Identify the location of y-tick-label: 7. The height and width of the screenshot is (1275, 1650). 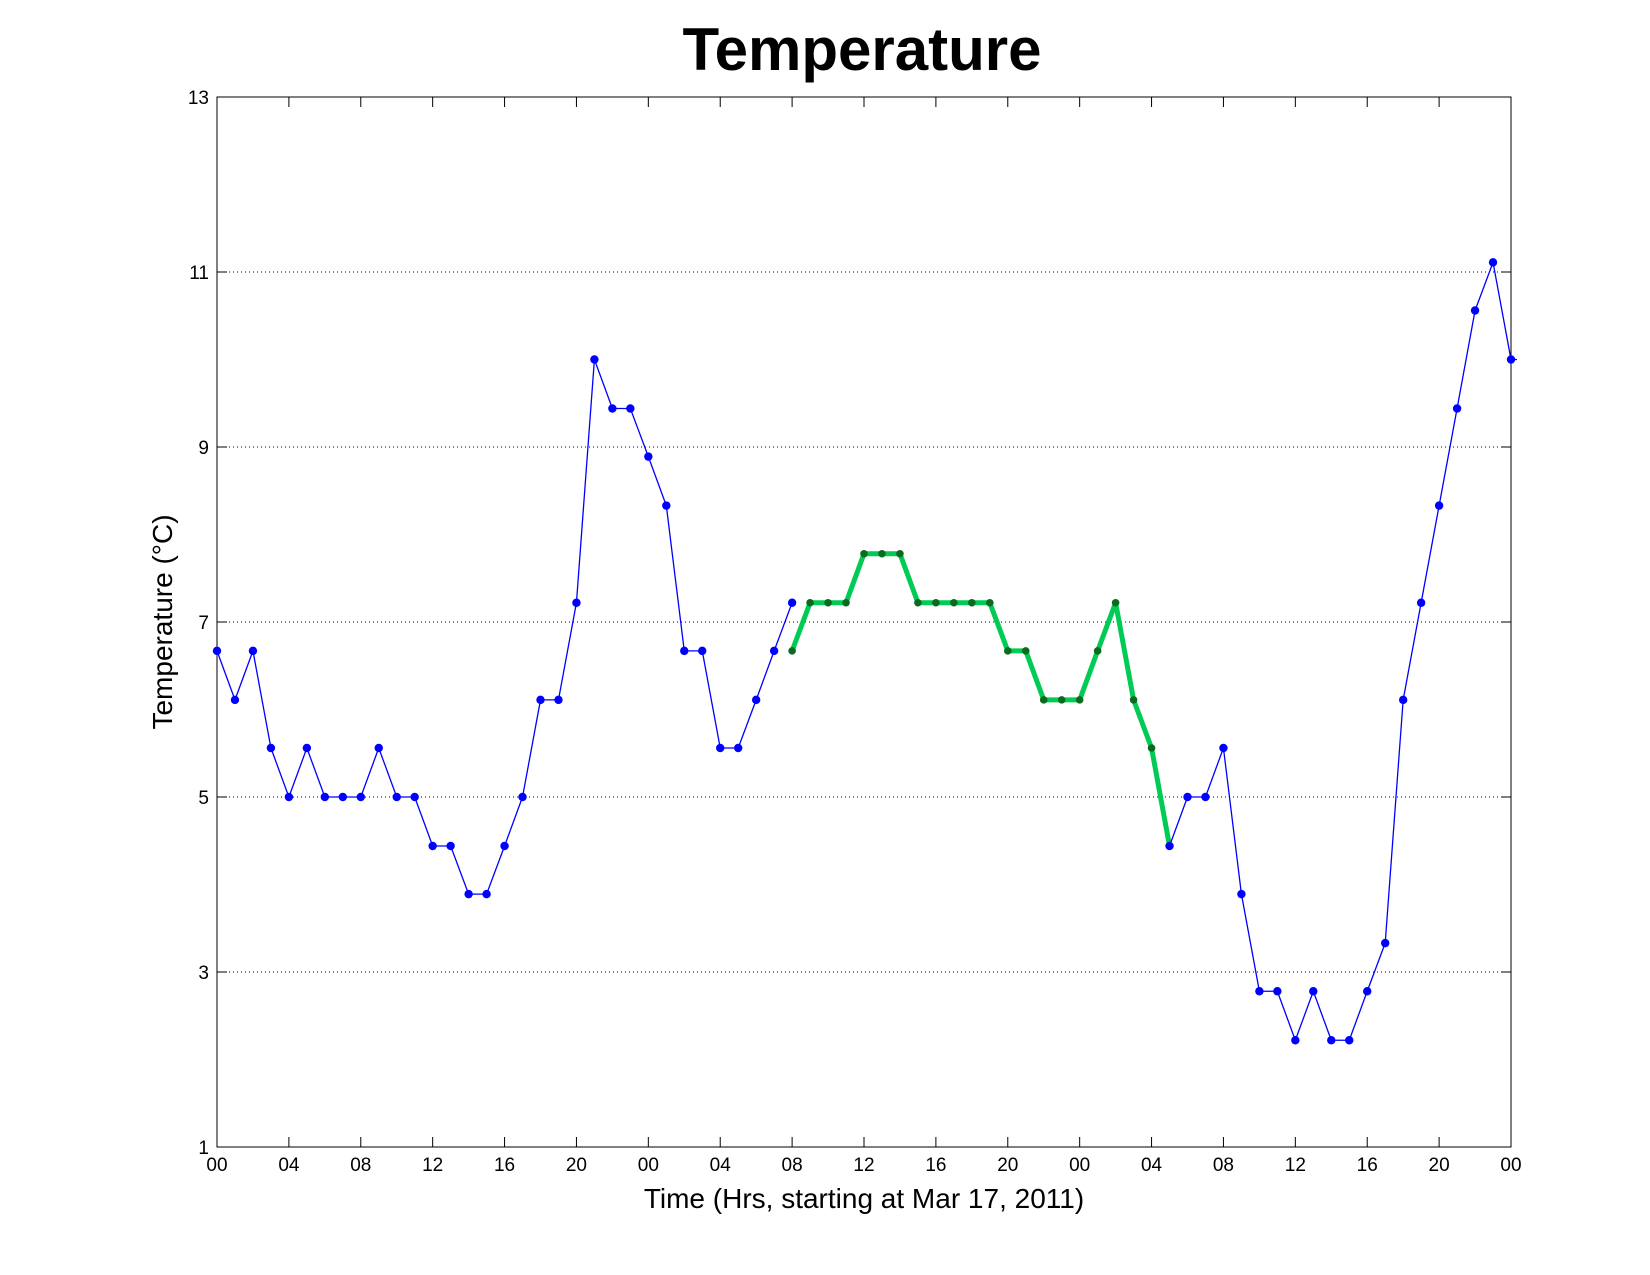
(203, 623).